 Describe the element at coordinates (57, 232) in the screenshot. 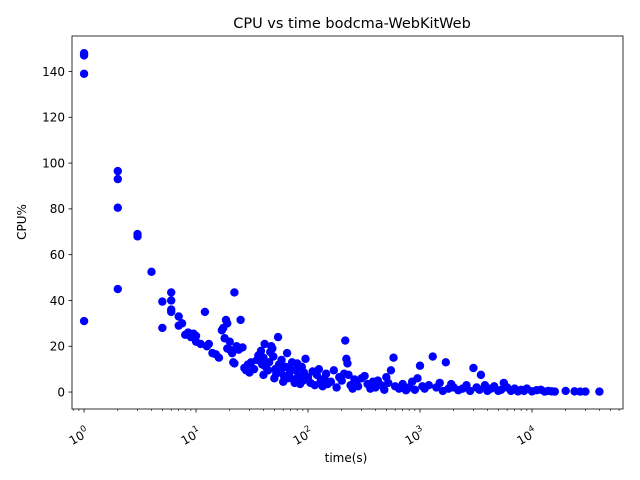

I see `y-axis-ticks: 0 20 40 60 80 100 120 140` at that location.